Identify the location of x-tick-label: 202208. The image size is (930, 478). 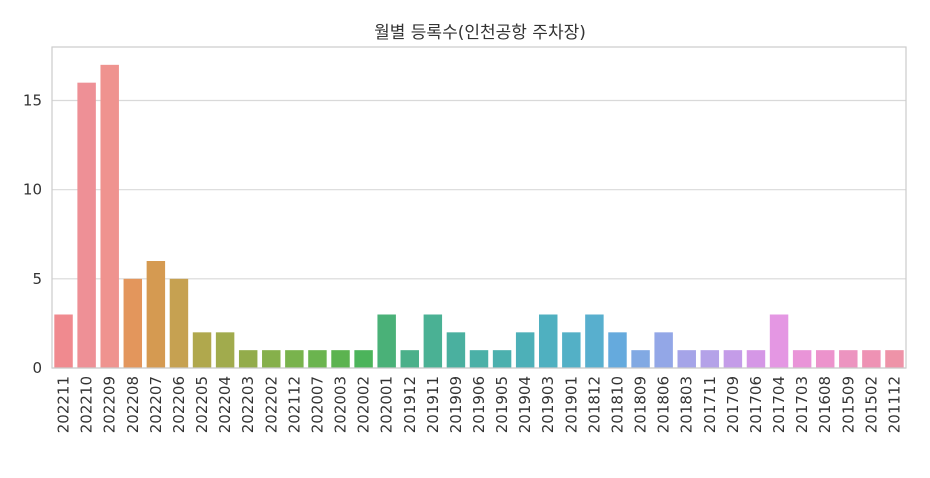
(133, 404).